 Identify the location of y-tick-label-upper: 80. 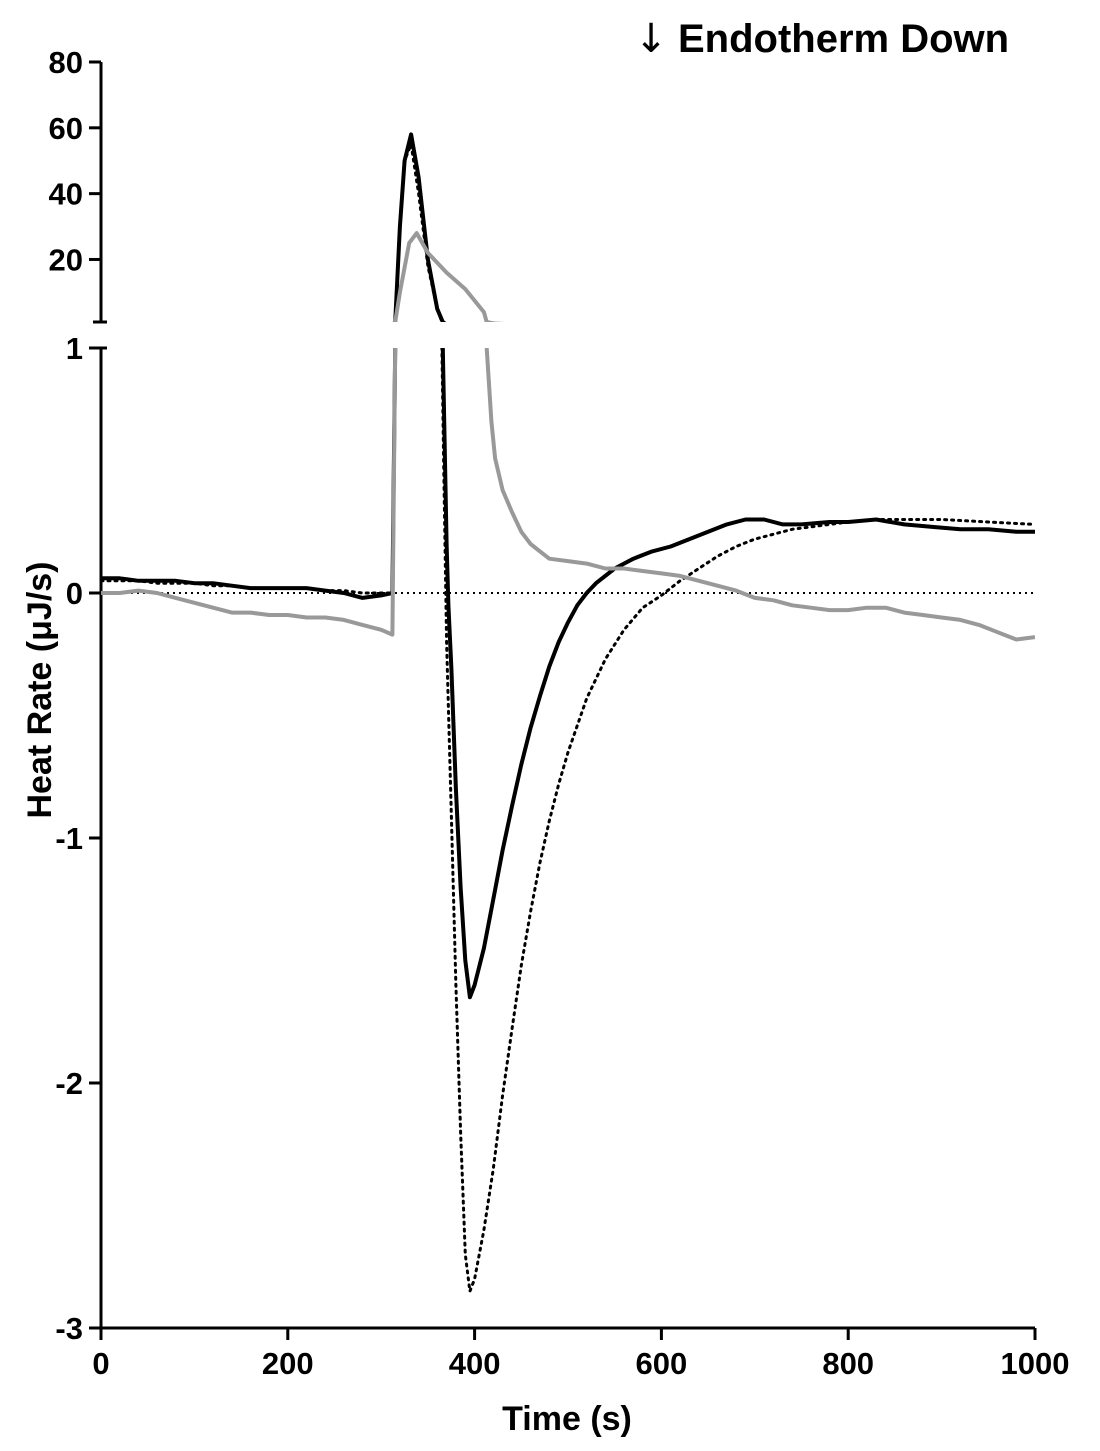
(66, 62).